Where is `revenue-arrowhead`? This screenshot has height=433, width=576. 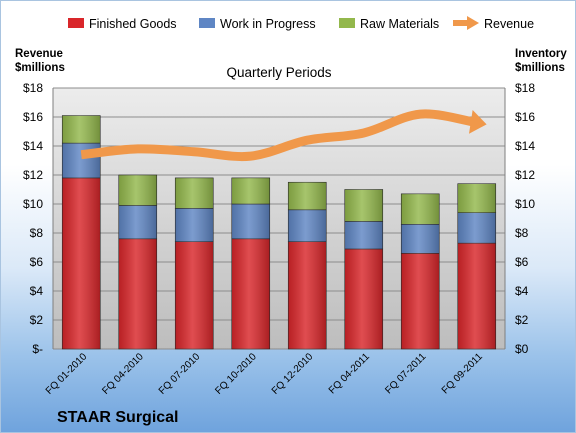 revenue-arrowhead is located at coordinates (477, 122).